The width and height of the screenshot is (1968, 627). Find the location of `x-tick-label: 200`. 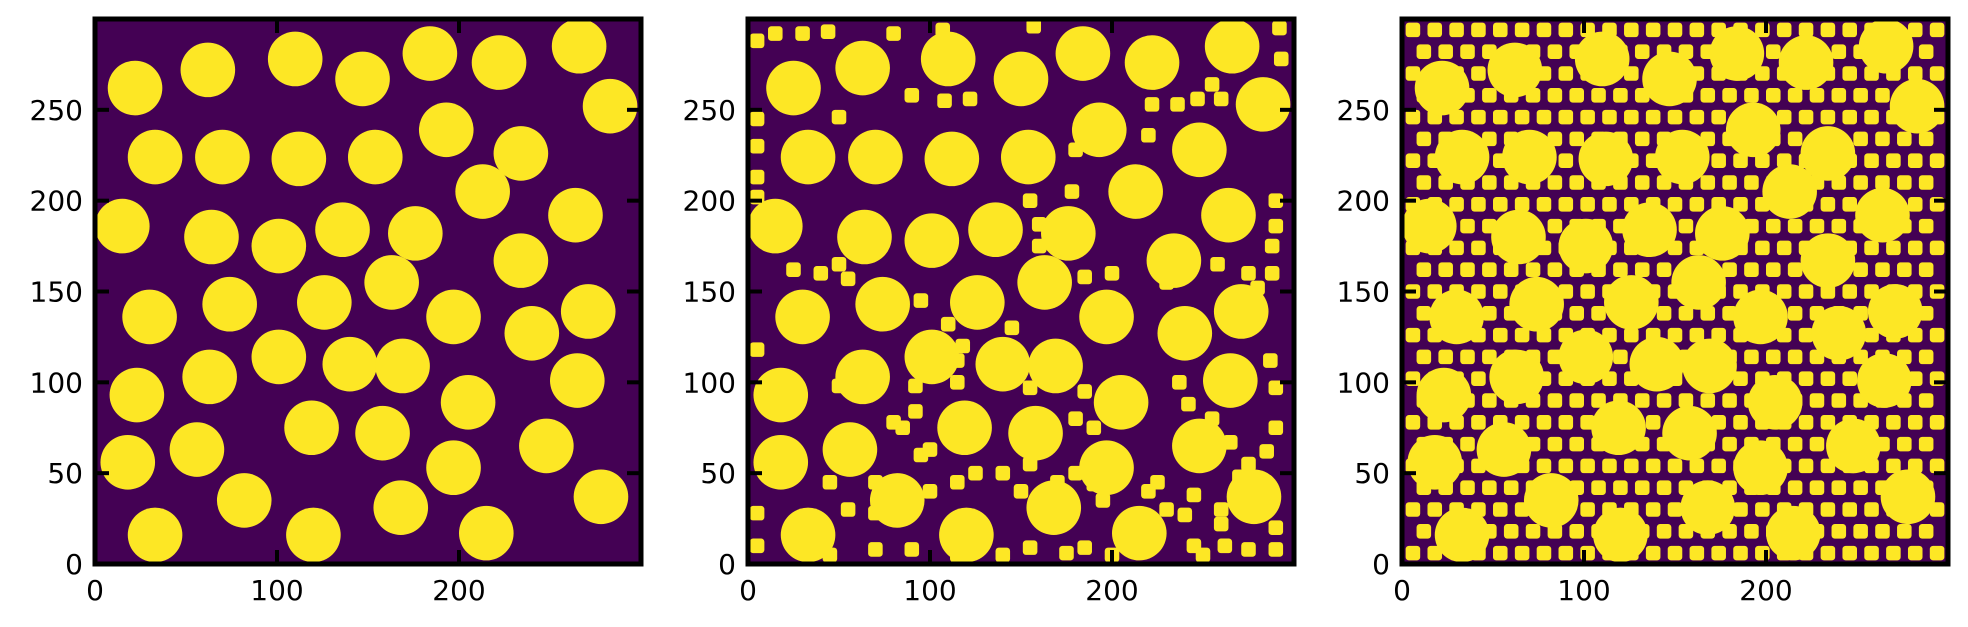

x-tick-label: 200 is located at coordinates (1765, 590).